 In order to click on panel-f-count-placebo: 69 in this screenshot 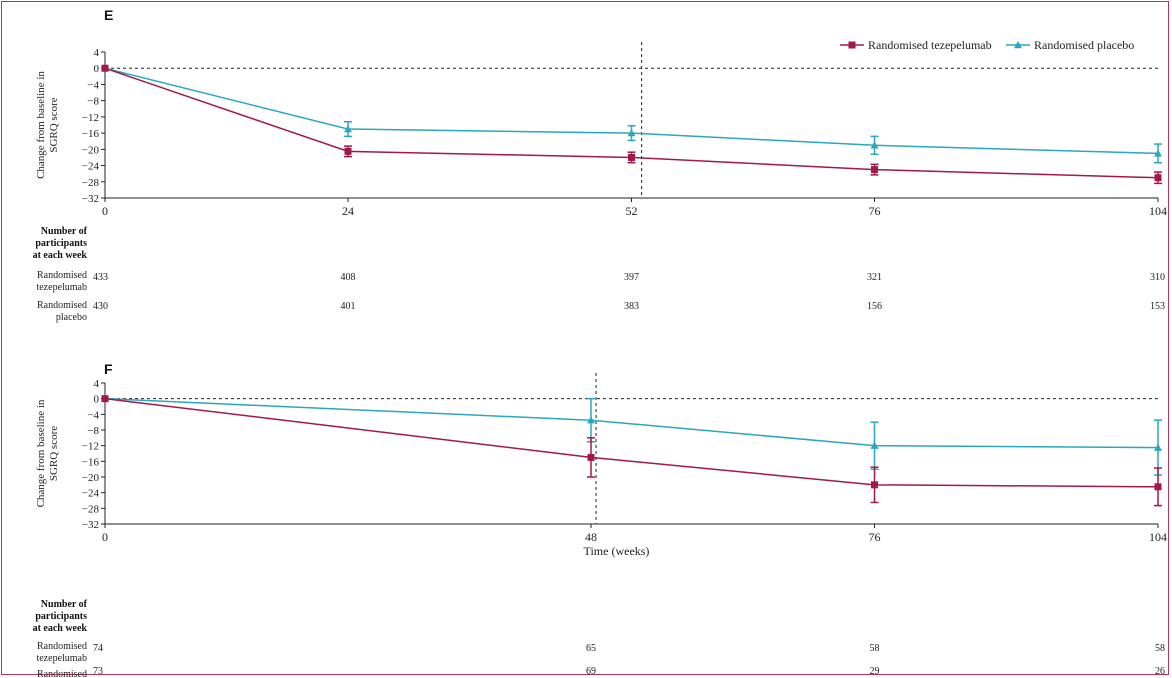, I will do `click(591, 671)`.